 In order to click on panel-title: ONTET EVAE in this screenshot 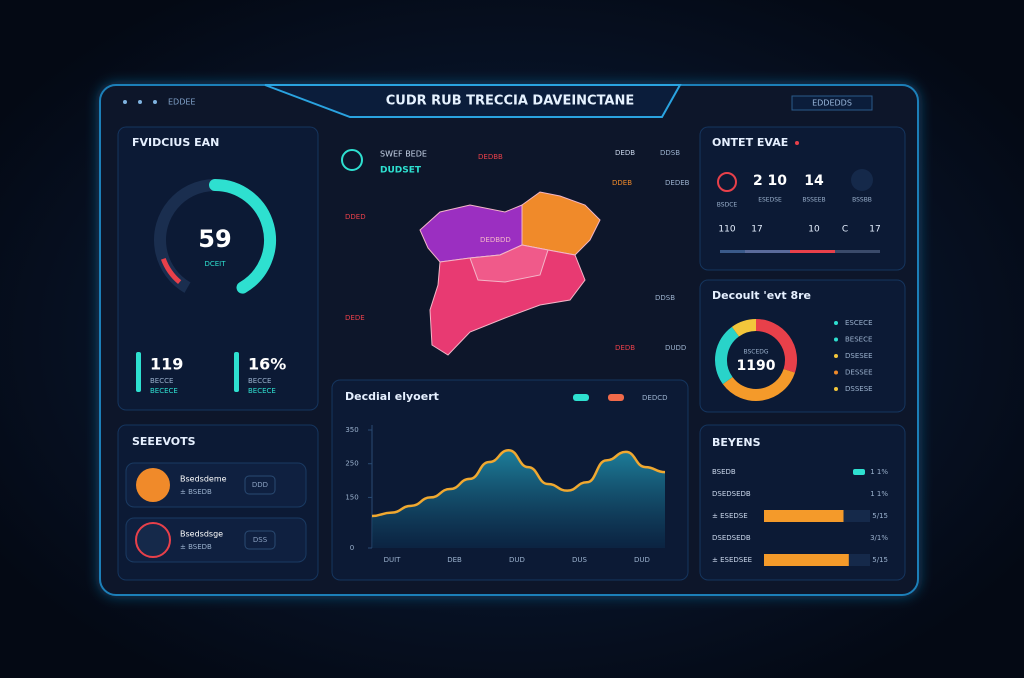, I will do `click(750, 142)`.